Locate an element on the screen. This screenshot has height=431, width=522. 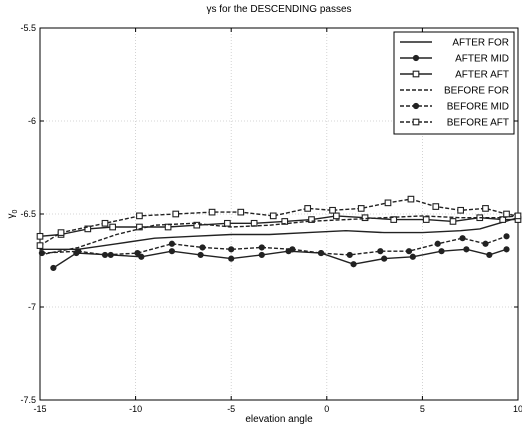
series-before-aft is located at coordinates (279, 222).